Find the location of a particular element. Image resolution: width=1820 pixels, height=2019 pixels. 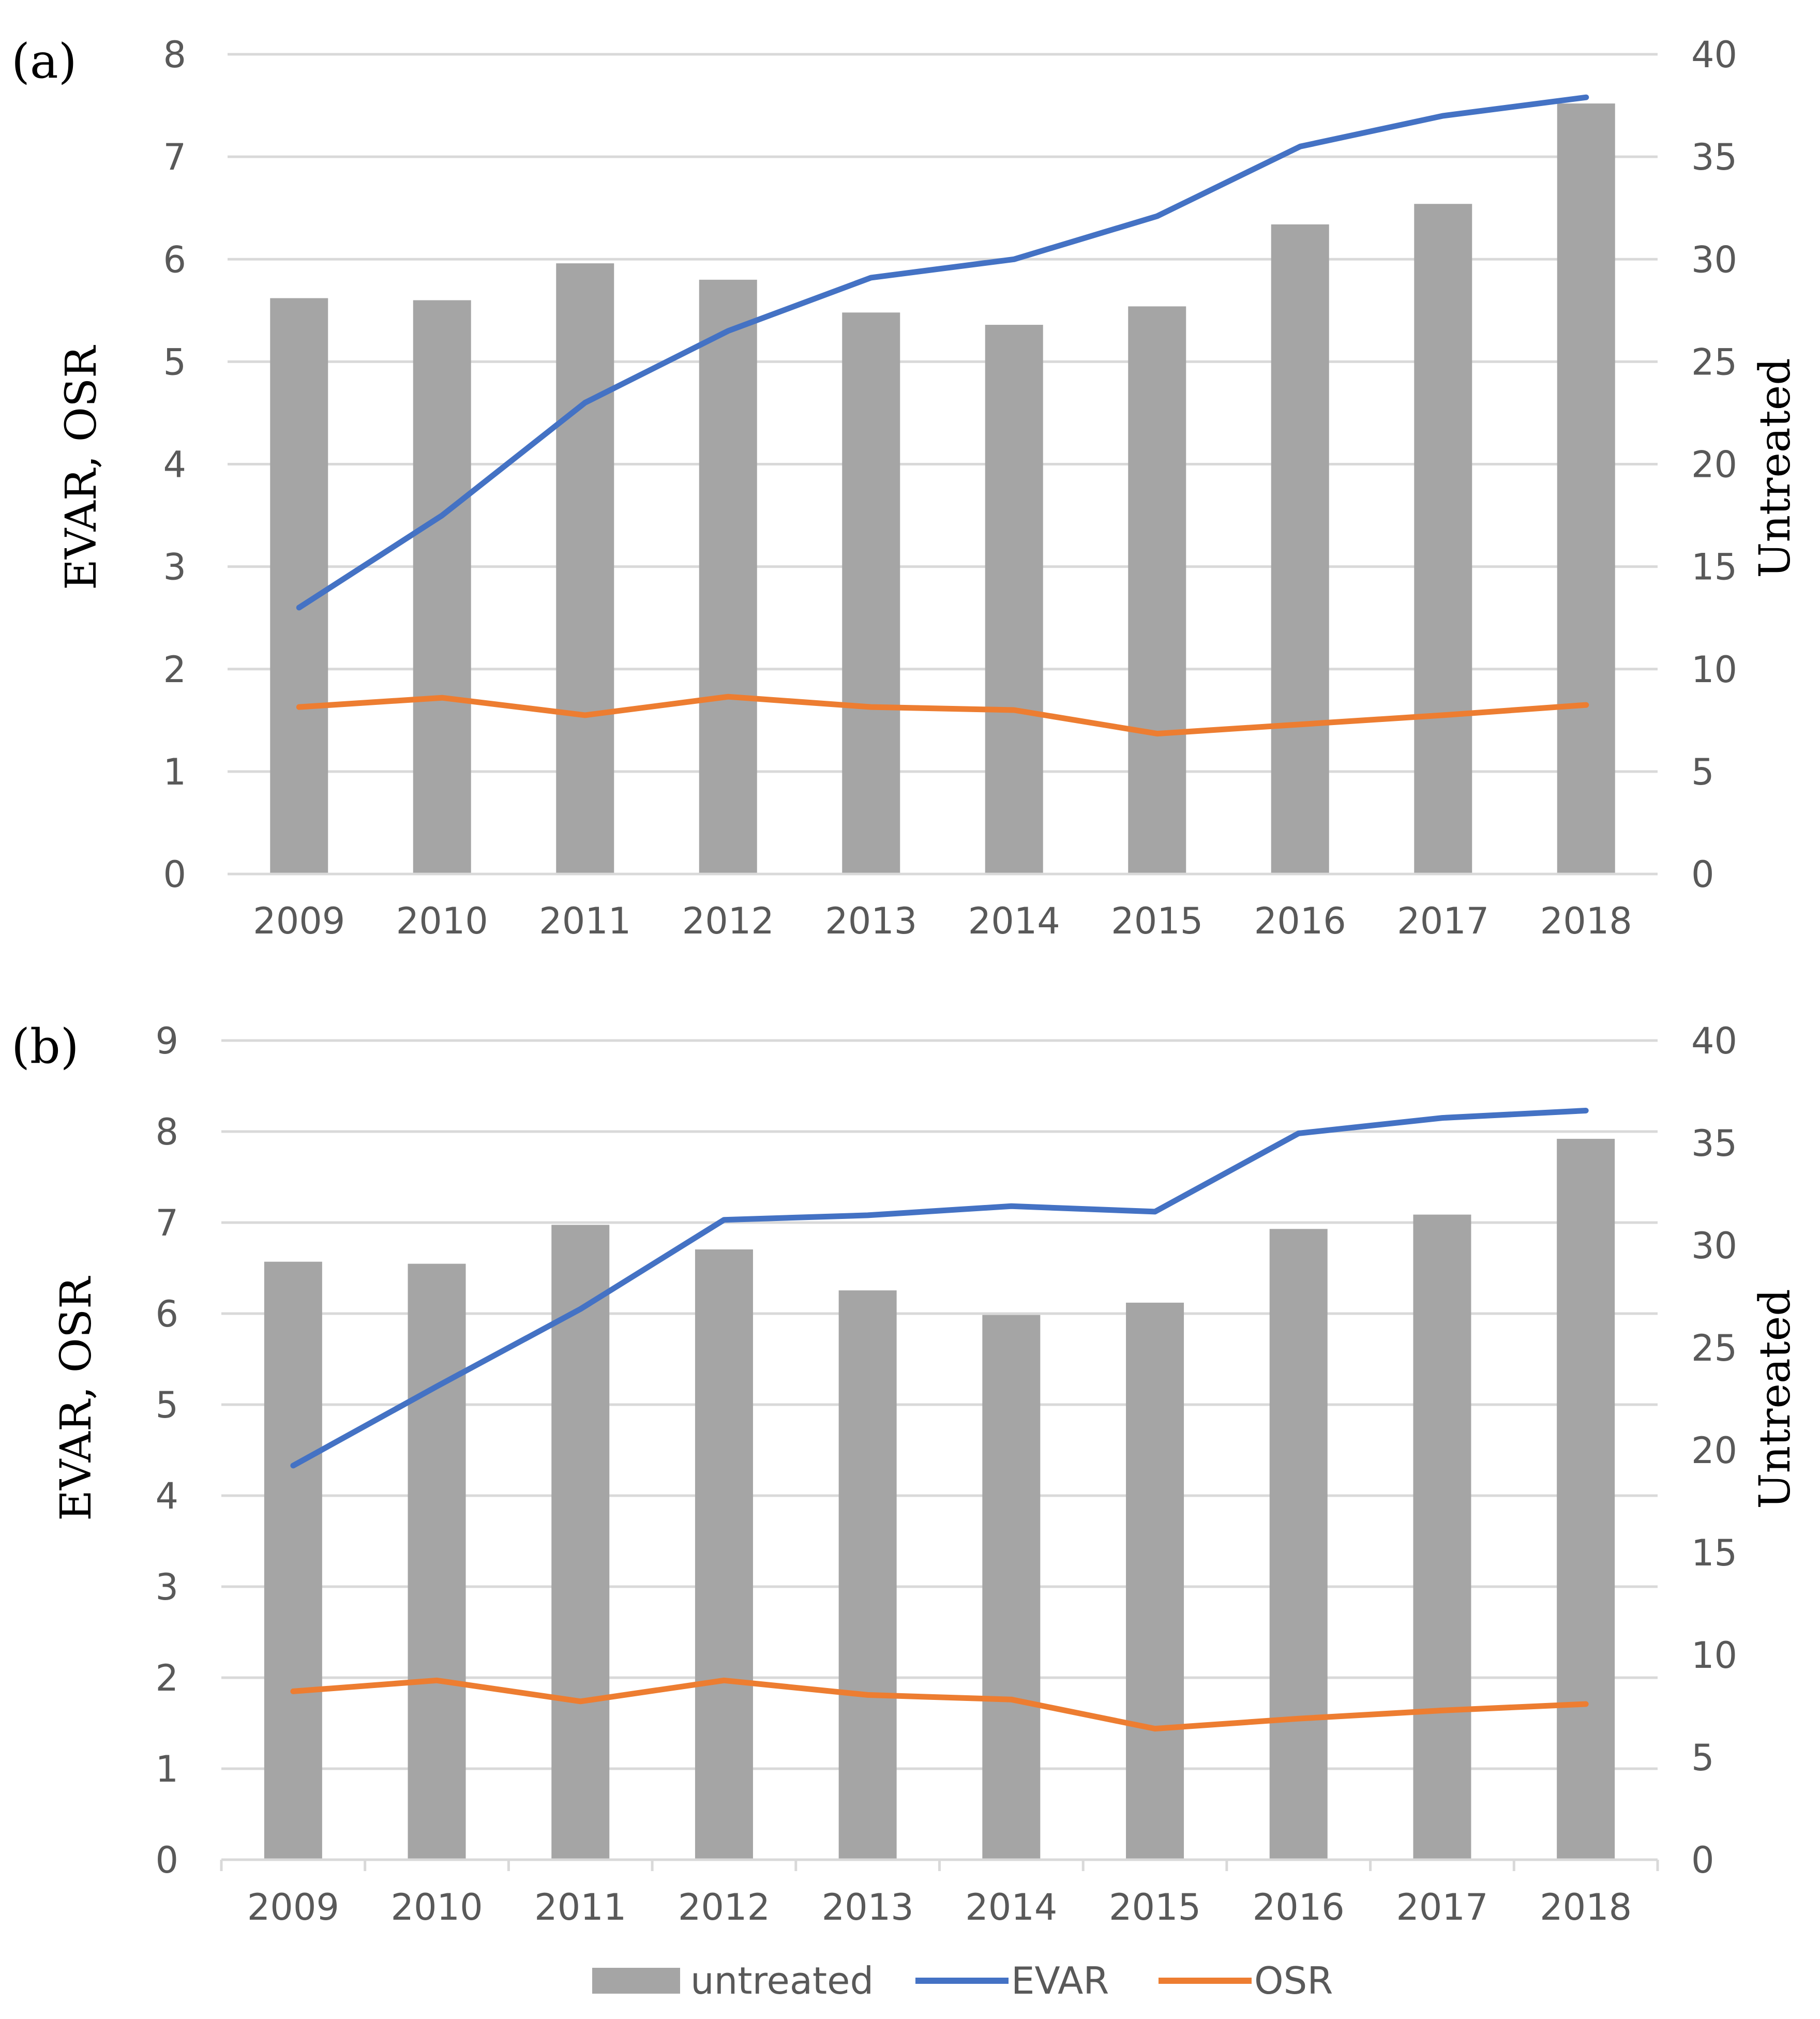

legend-untreated-label: untreated is located at coordinates (782, 1980).